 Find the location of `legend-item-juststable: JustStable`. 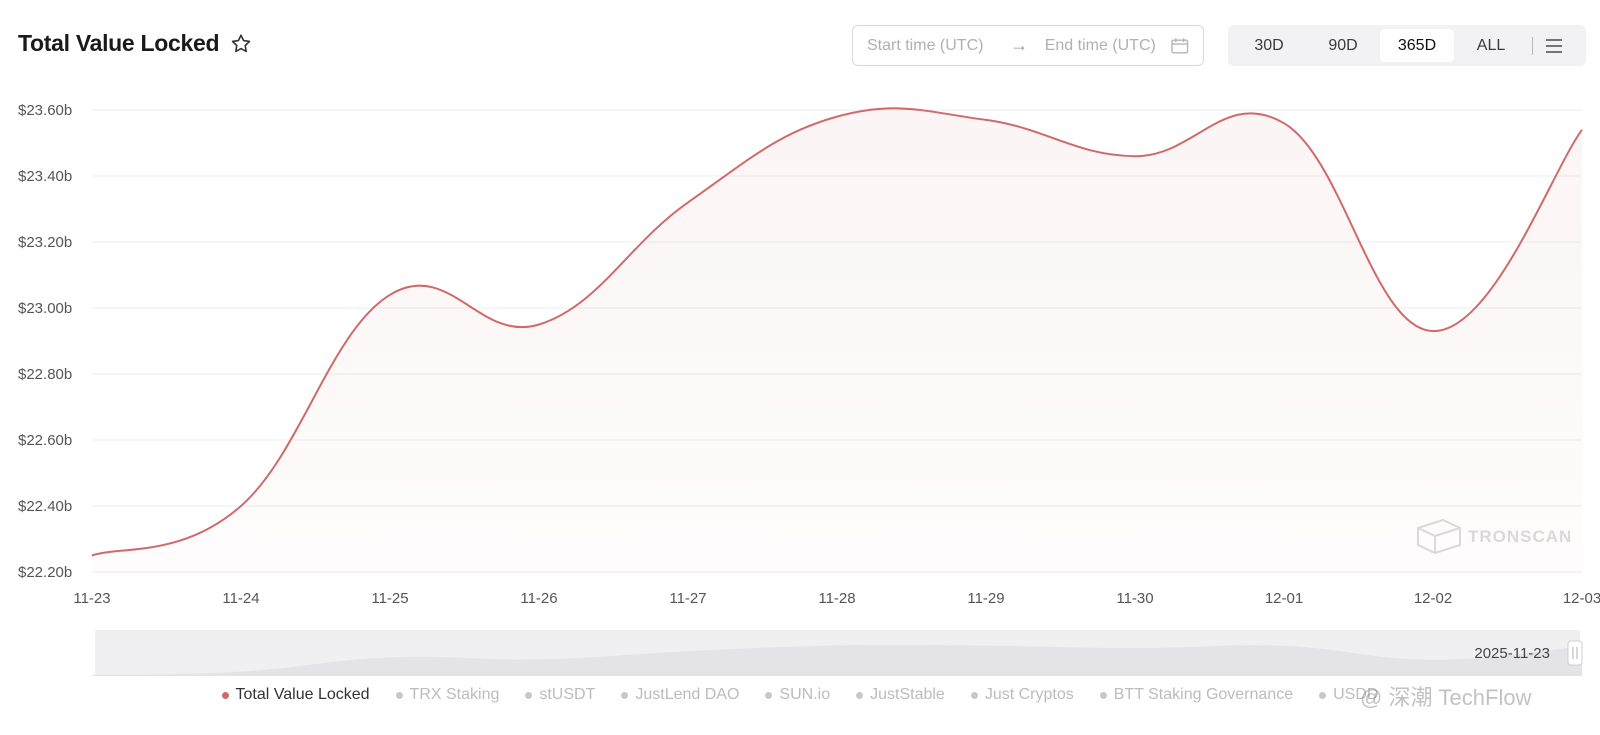

legend-item-juststable: JustStable is located at coordinates (900, 695).